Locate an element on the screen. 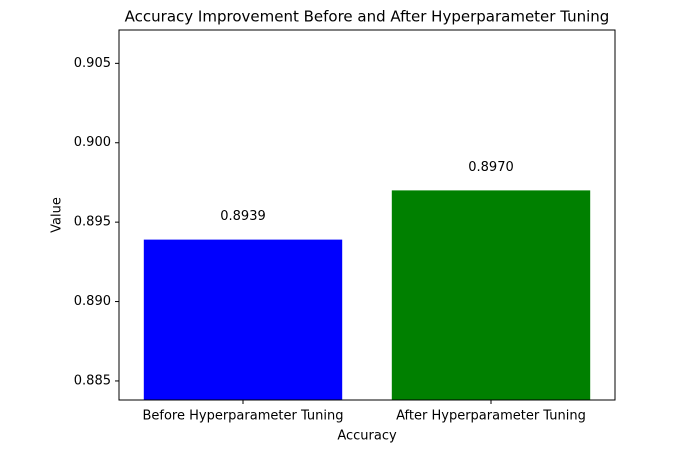 Image resolution: width=690 pixels, height=462 pixels. x-tick-label: Before Hyperparameter Tuning is located at coordinates (242, 416).